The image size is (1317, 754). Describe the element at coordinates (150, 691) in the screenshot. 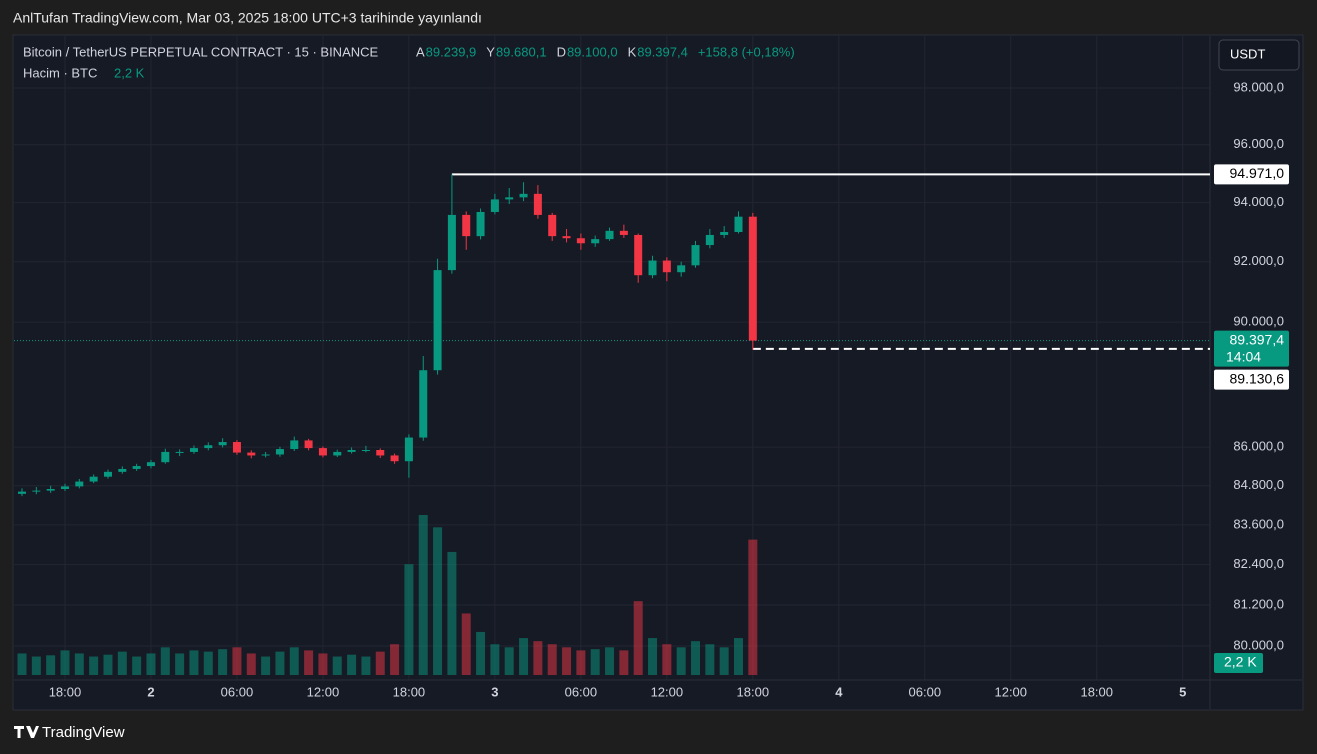

I see `x-tick-label: 2` at that location.